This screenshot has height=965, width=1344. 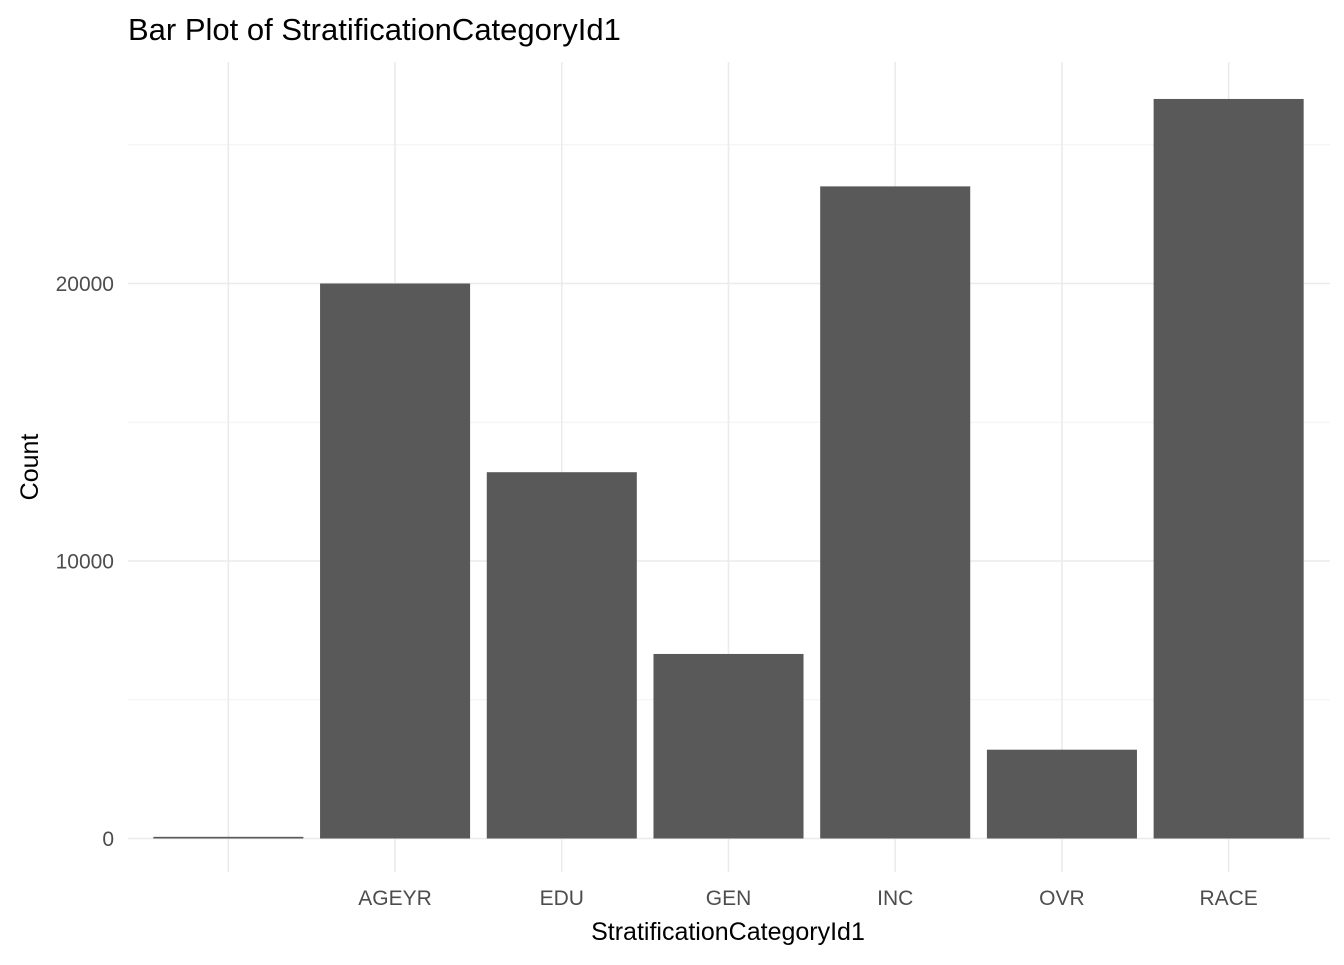 I want to click on x-tick-label: AGEYR, so click(x=395, y=898).